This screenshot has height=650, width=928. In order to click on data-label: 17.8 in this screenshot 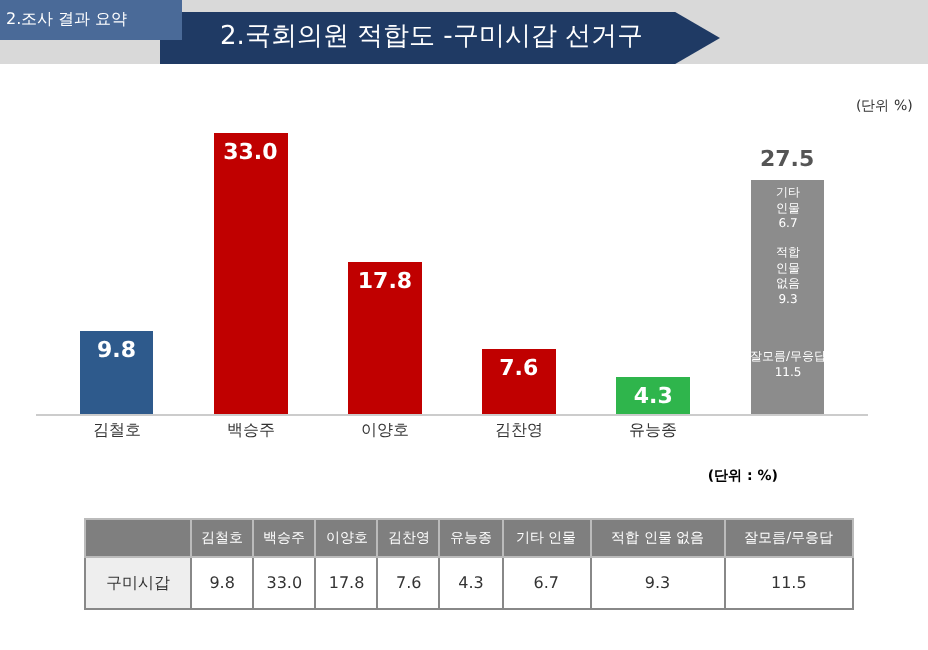, I will do `click(385, 281)`.